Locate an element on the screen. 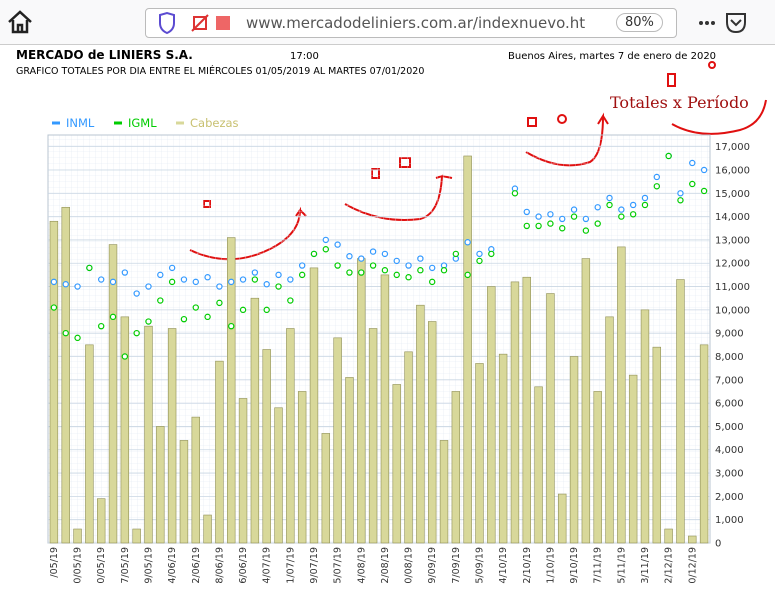 Image resolution: width=775 pixels, height=589 pixels. x-tick-label: 5/07/19 is located at coordinates (338, 565).